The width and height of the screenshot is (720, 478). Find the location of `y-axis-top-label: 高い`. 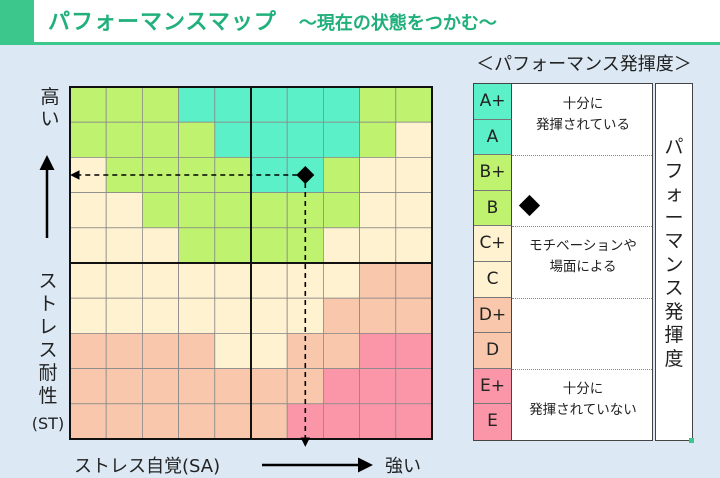

y-axis-top-label: 高い is located at coordinates (50, 108).